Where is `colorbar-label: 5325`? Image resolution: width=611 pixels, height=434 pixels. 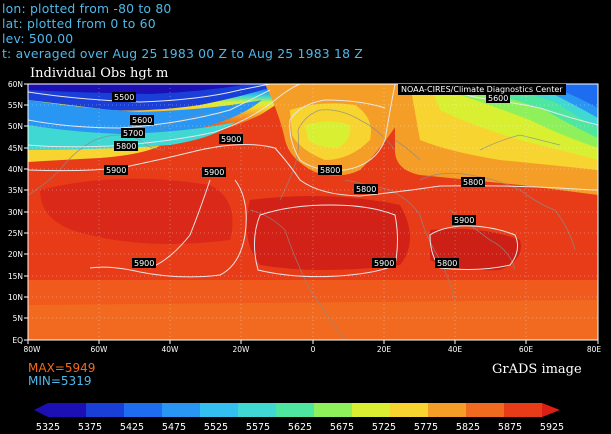 colorbar-label: 5325 is located at coordinates (48, 427).